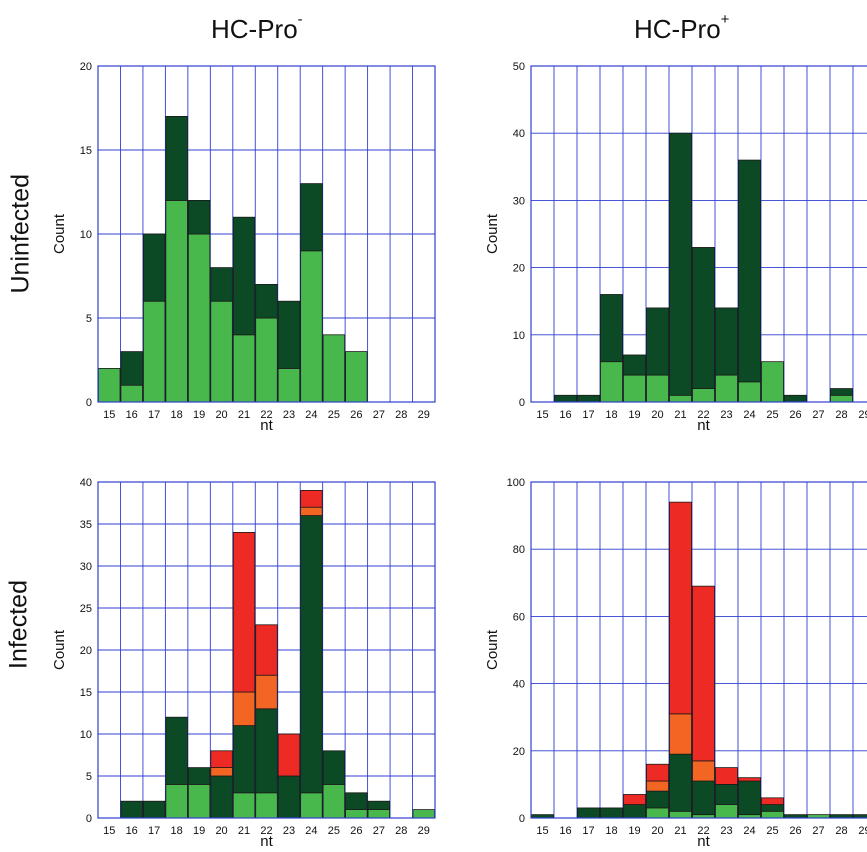 The height and width of the screenshot is (852, 867). I want to click on y-tick-label: 50, so click(519, 67).